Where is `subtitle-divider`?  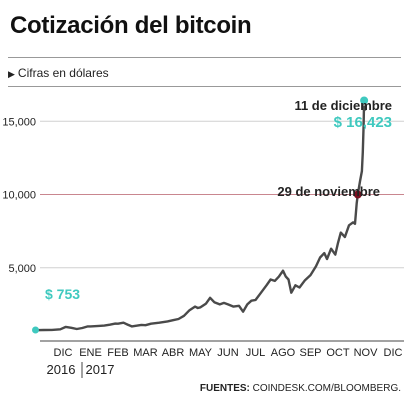 subtitle-divider is located at coordinates (204, 86).